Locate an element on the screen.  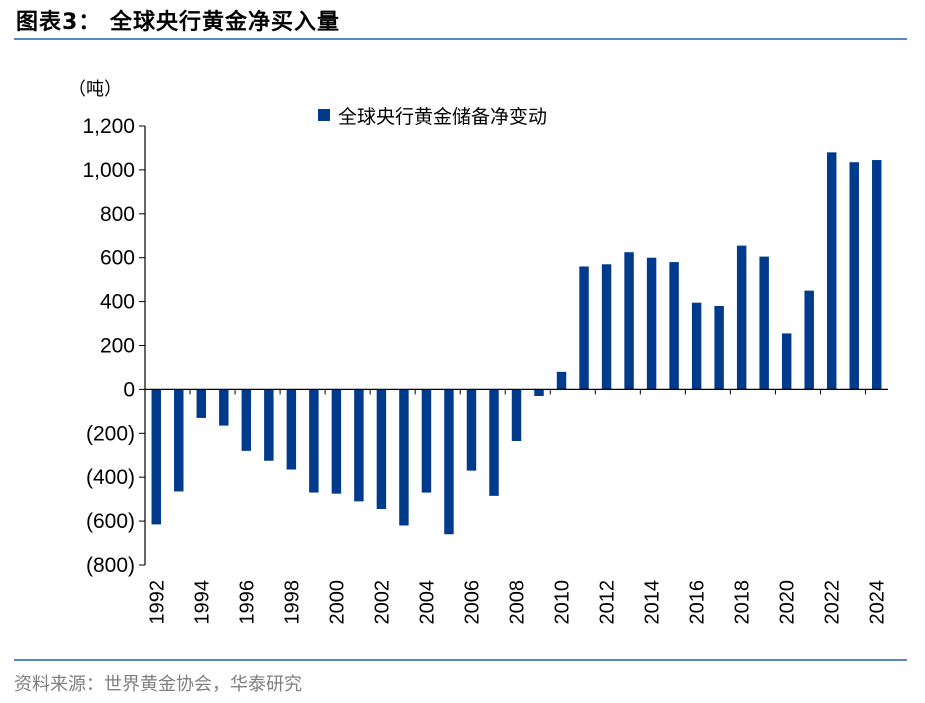
bar-2014 is located at coordinates (651, 323).